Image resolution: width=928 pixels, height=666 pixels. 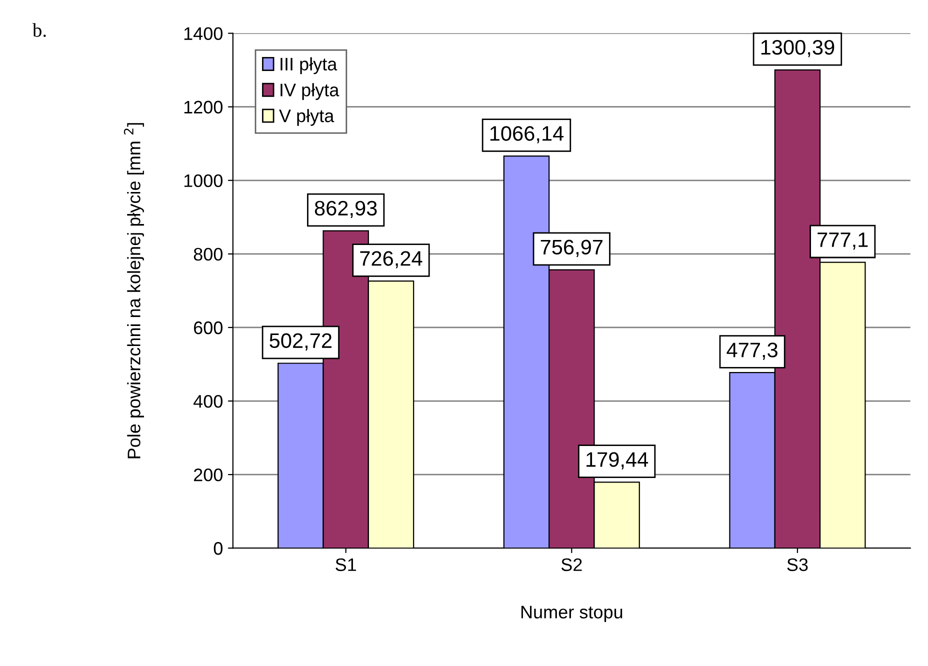 I want to click on y-tick-label: 800, so click(x=208, y=254).